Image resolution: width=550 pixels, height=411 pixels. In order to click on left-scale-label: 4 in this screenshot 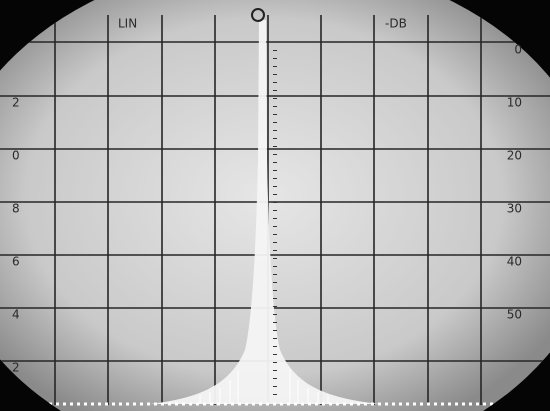, I will do `click(16, 315)`.